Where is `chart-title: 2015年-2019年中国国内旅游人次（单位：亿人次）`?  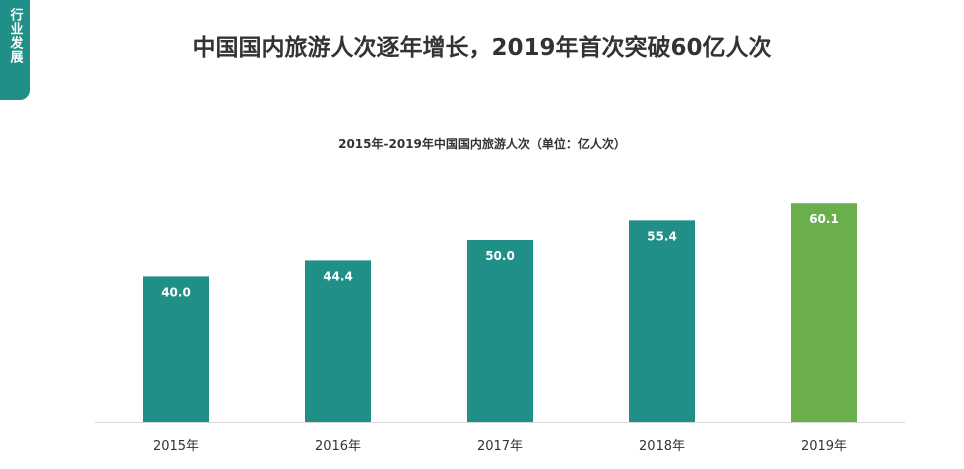
chart-title: 2015年-2019年中国国内旅游人次（单位：亿人次） is located at coordinates (482, 144).